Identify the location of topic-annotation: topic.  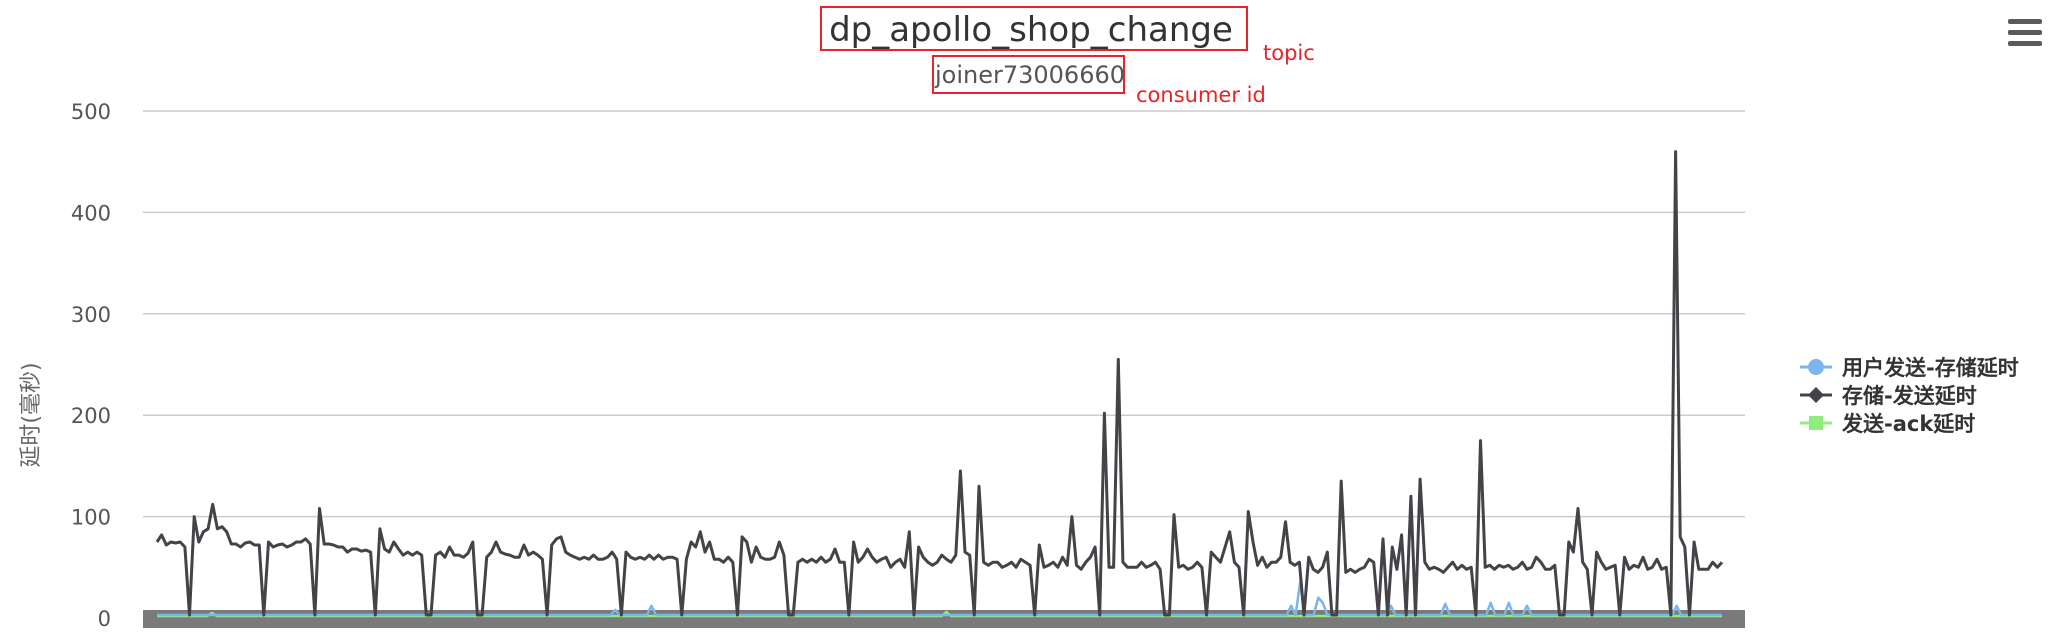
(1289, 53).